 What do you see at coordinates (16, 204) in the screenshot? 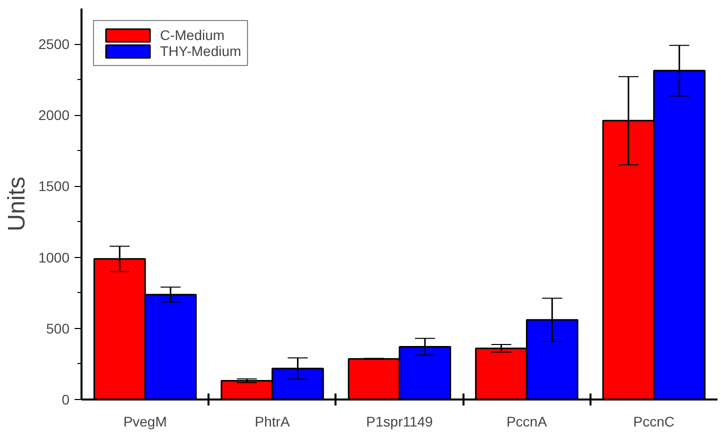
I see `y-axis-title: Units` at bounding box center [16, 204].